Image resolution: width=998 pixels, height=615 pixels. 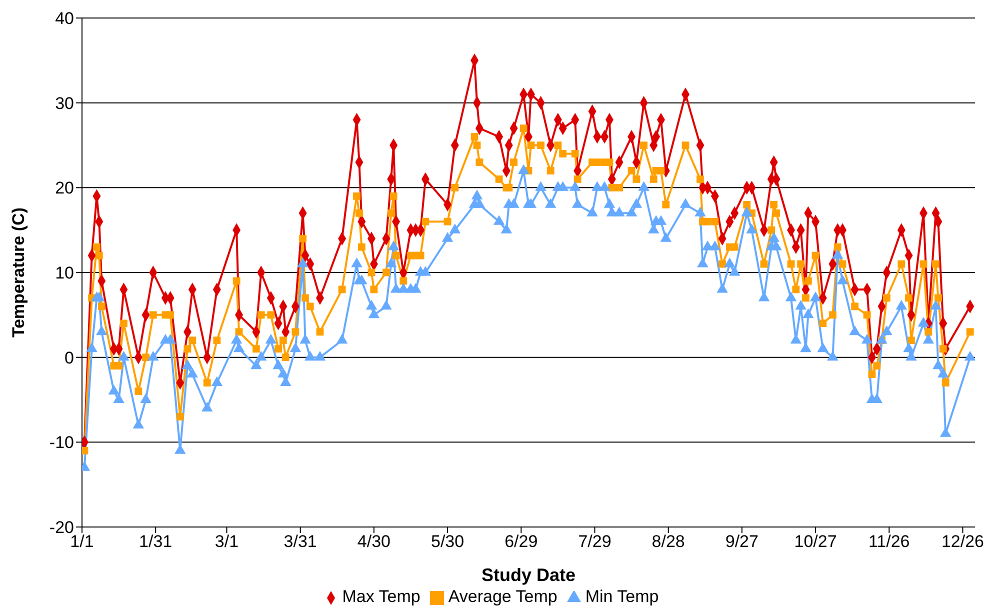 What do you see at coordinates (815, 542) in the screenshot?
I see `x-tick-label: 10/27` at bounding box center [815, 542].